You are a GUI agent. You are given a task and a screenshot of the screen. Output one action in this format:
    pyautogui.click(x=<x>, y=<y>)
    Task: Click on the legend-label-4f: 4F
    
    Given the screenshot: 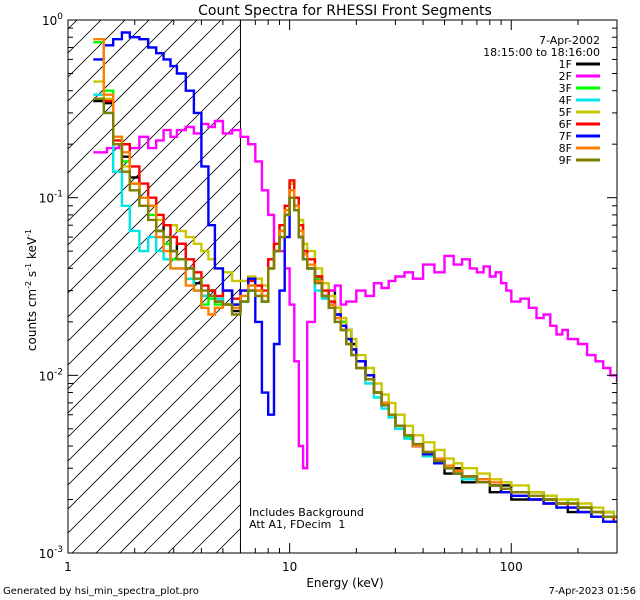 What is the action you would take?
    pyautogui.click(x=565, y=100)
    